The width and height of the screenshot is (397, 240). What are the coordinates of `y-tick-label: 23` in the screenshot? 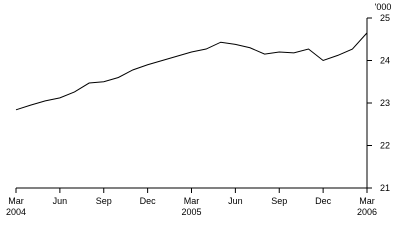 It's located at (385, 103).